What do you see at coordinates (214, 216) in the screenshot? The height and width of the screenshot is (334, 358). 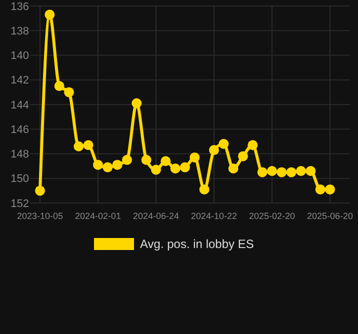 I see `x-tick-label: 2024-10-22` at bounding box center [214, 216].